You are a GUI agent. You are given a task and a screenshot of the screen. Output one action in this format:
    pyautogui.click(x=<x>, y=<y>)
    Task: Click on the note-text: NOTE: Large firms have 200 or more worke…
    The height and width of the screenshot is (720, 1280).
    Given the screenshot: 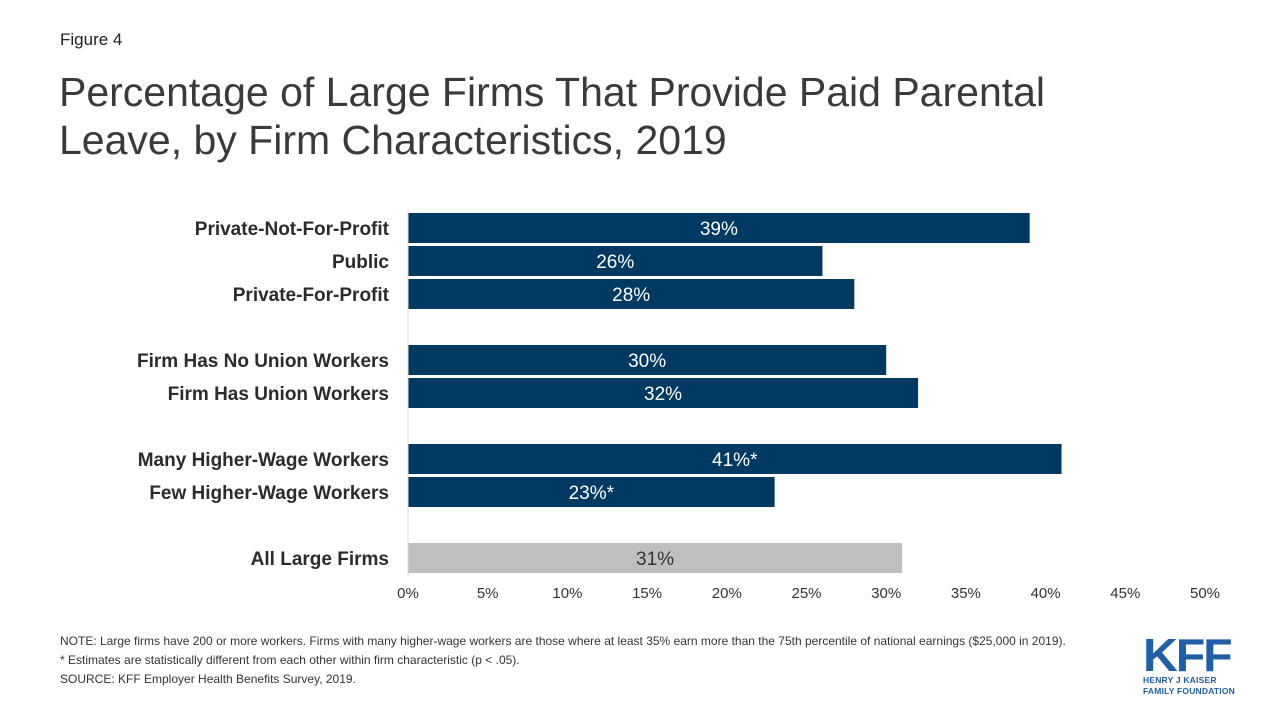 What is the action you would take?
    pyautogui.click(x=563, y=641)
    